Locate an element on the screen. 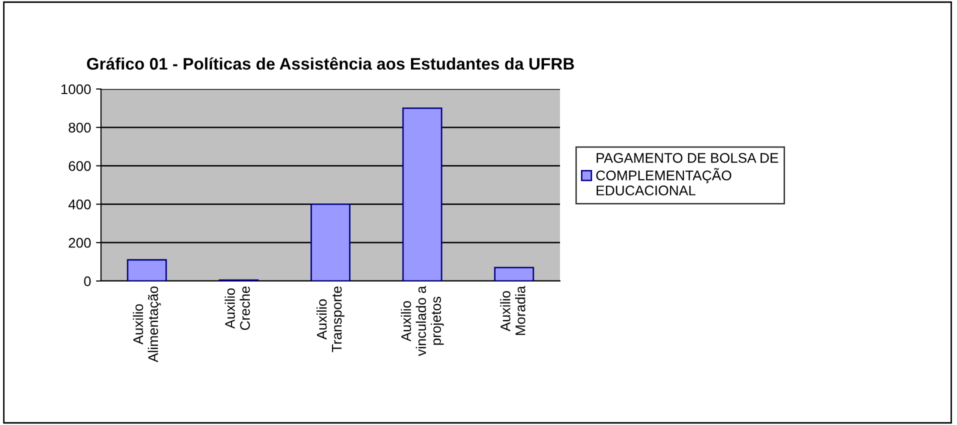 This screenshot has height=425, width=957. y-tick-label: 0 is located at coordinates (87, 281).